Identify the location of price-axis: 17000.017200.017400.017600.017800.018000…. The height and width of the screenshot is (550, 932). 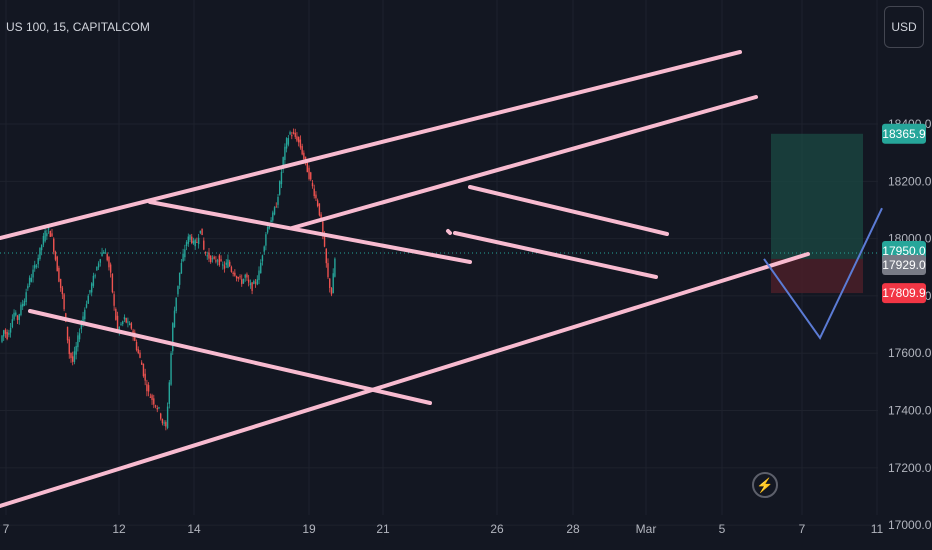
(910, 324).